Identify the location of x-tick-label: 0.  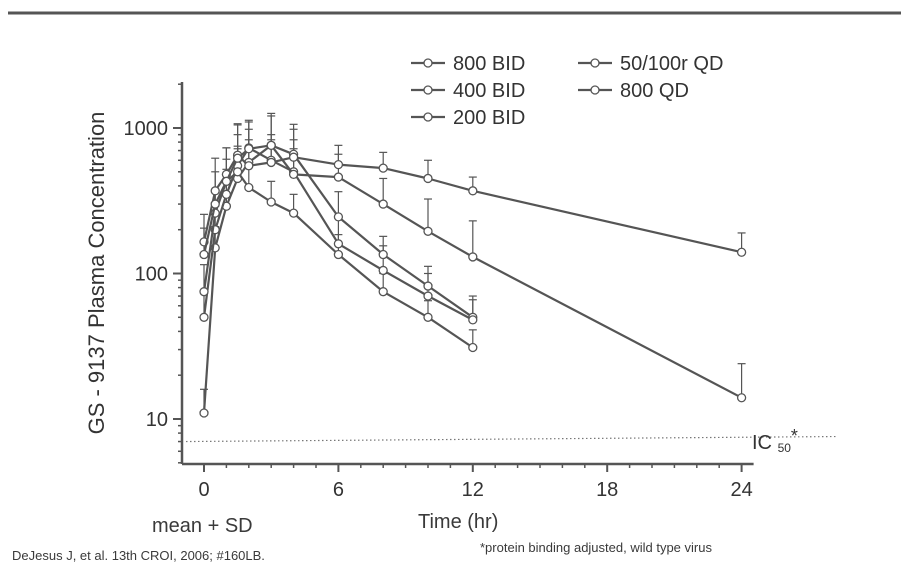
(203, 490).